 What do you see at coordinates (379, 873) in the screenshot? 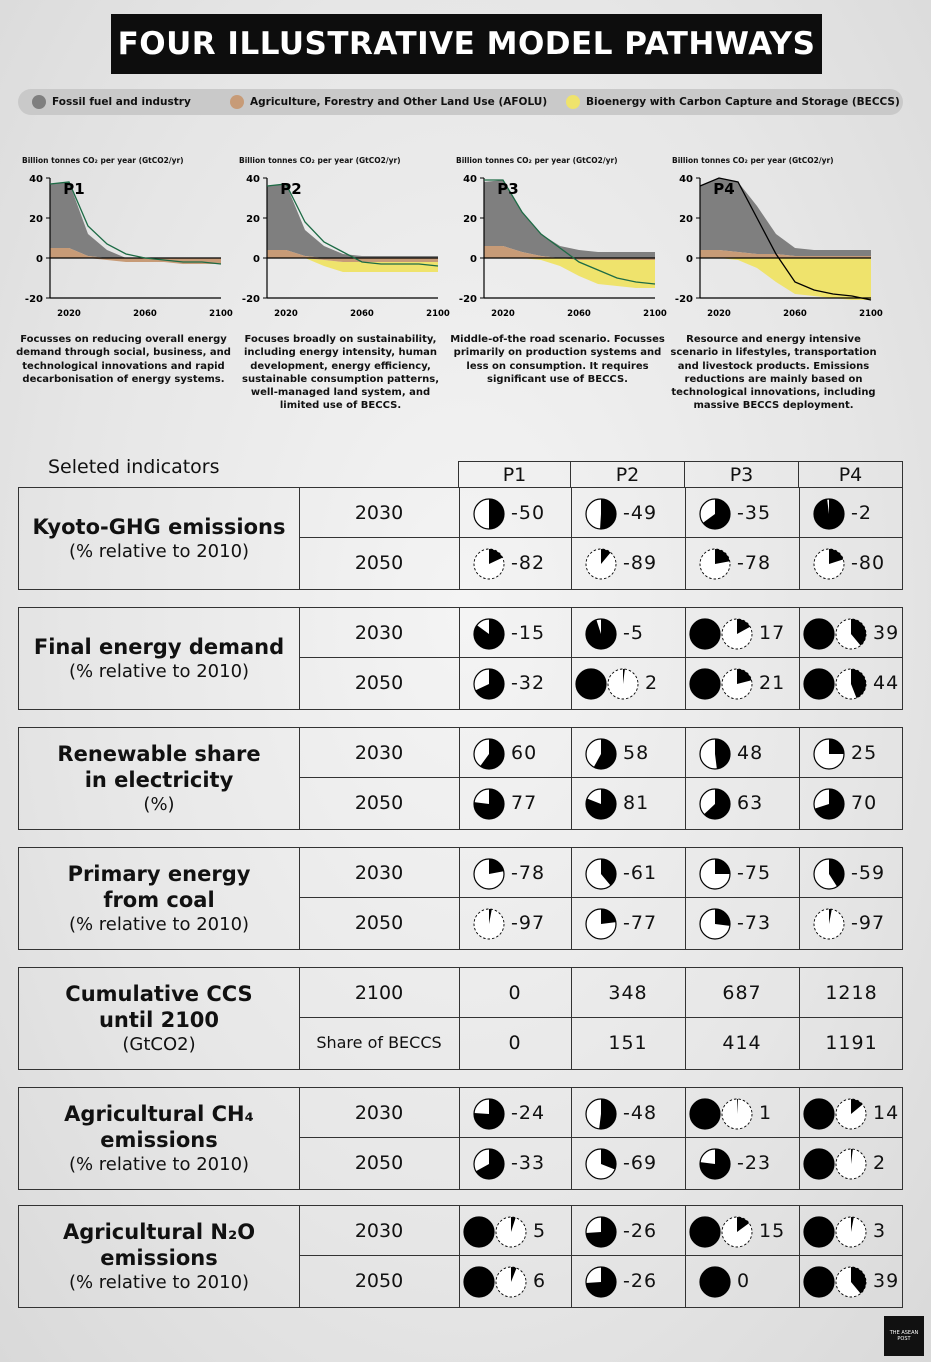
I see `row-year: 2030` at bounding box center [379, 873].